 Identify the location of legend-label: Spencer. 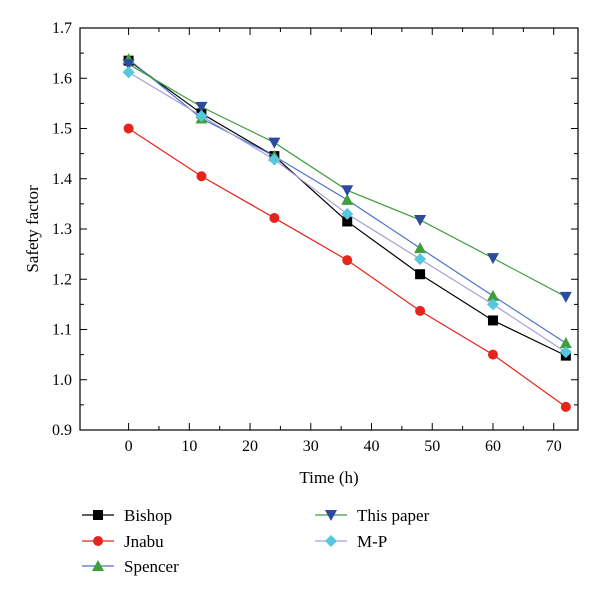
(151, 566).